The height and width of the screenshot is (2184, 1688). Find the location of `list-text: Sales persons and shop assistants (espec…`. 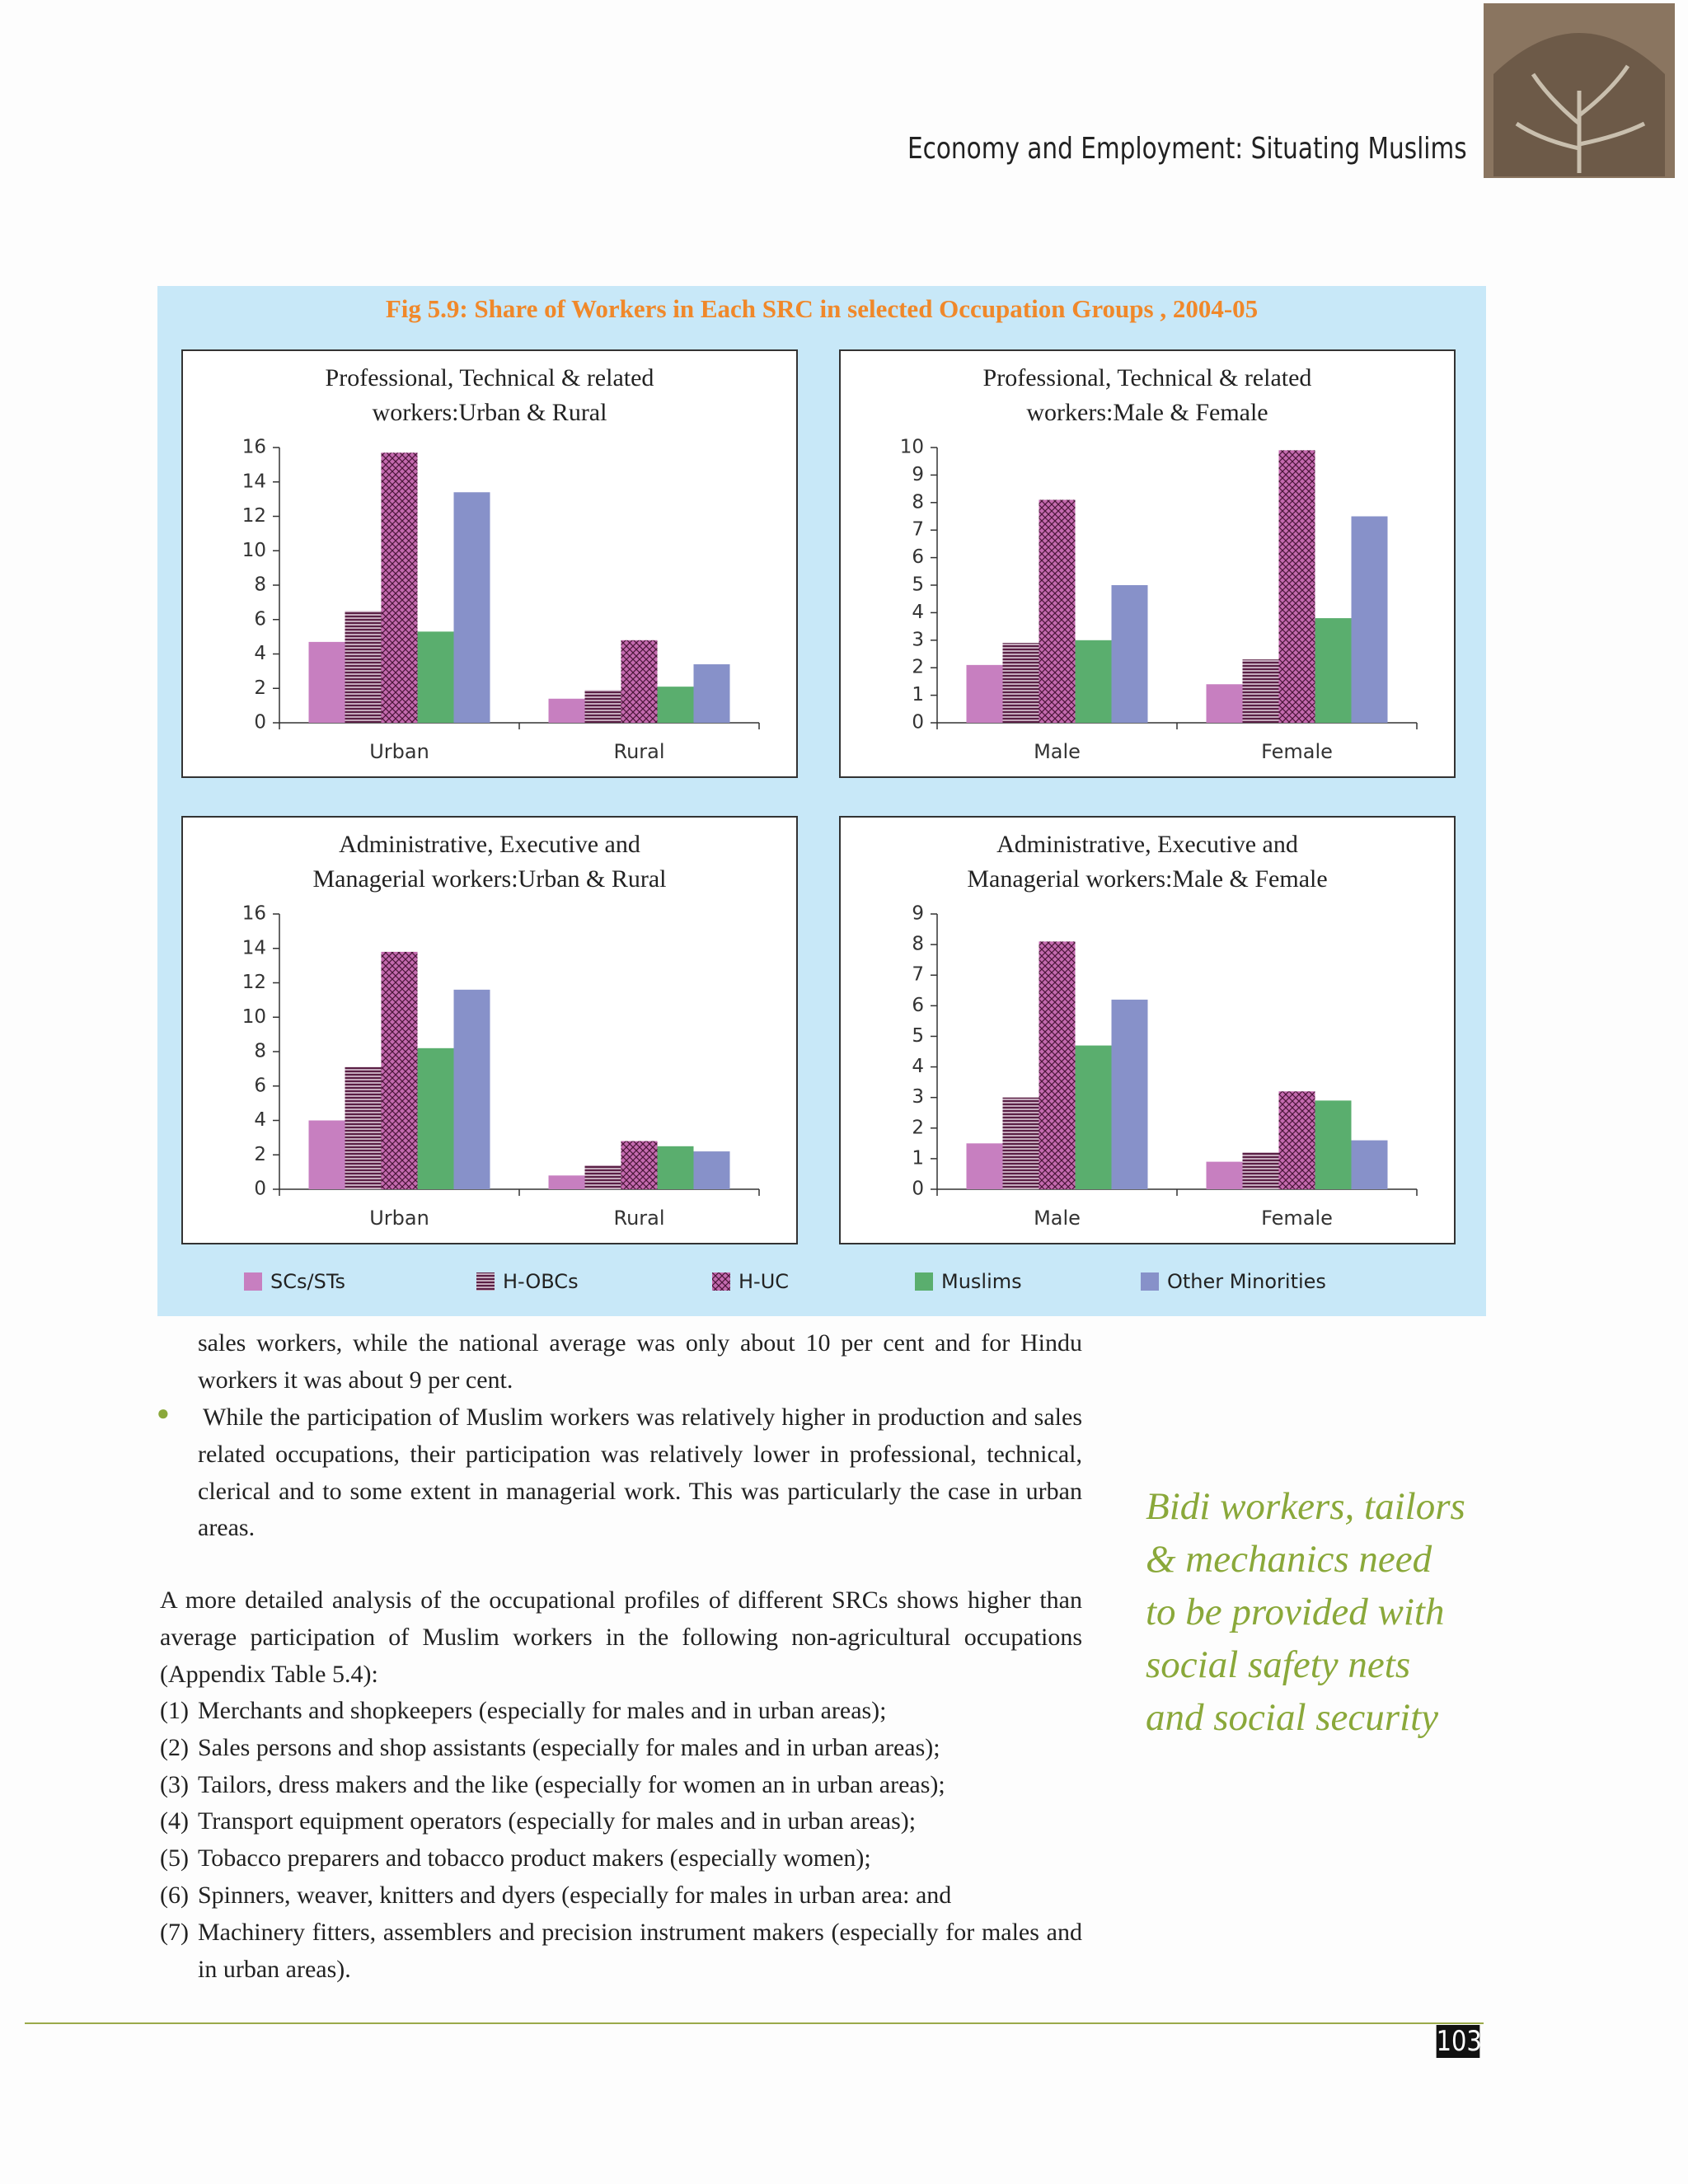

list-text: Sales persons and shop assistants (espec… is located at coordinates (569, 1747).